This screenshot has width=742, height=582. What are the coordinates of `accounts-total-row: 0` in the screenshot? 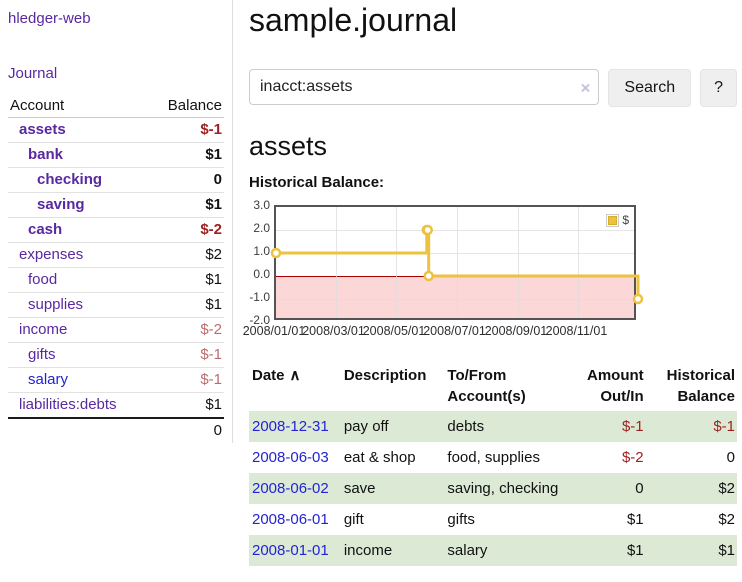 It's located at (116, 430).